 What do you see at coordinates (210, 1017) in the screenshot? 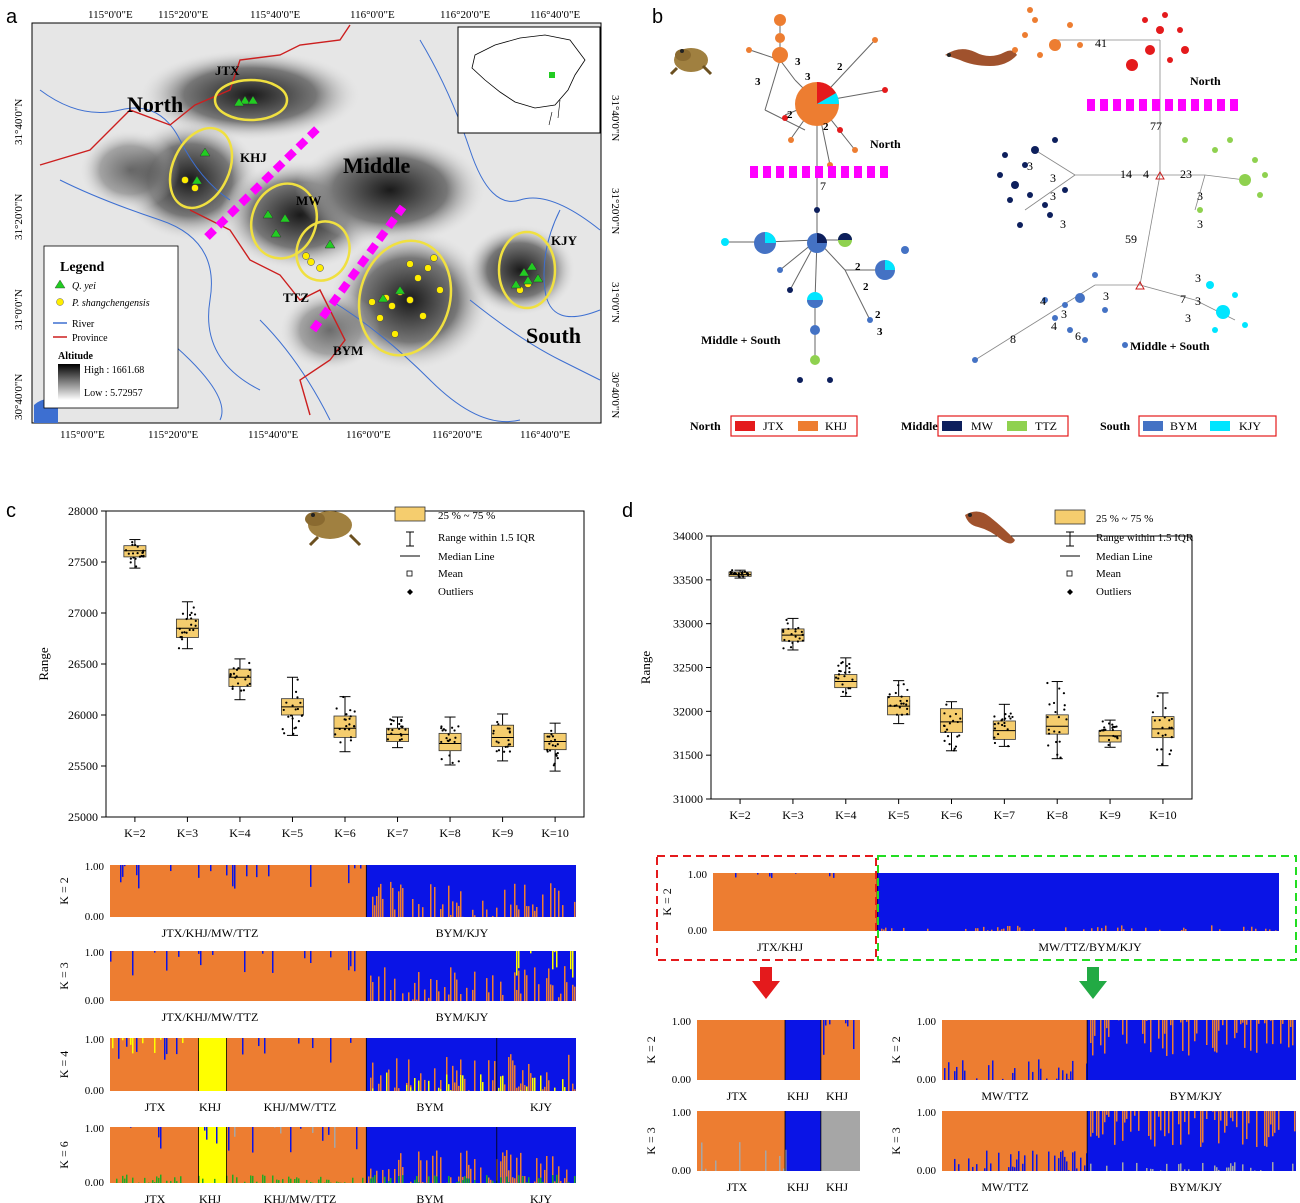
I see `group-label: JTX/KHJ/MW/TTZ` at bounding box center [210, 1017].